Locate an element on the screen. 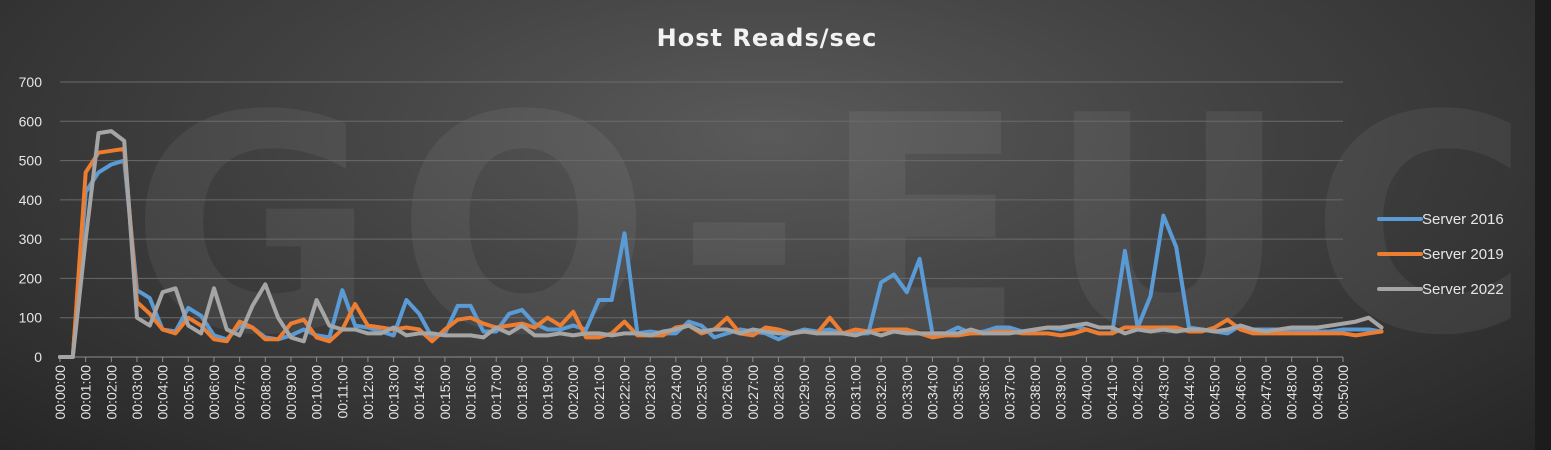  x-tick-label: 00:03:00 is located at coordinates (137, 392).